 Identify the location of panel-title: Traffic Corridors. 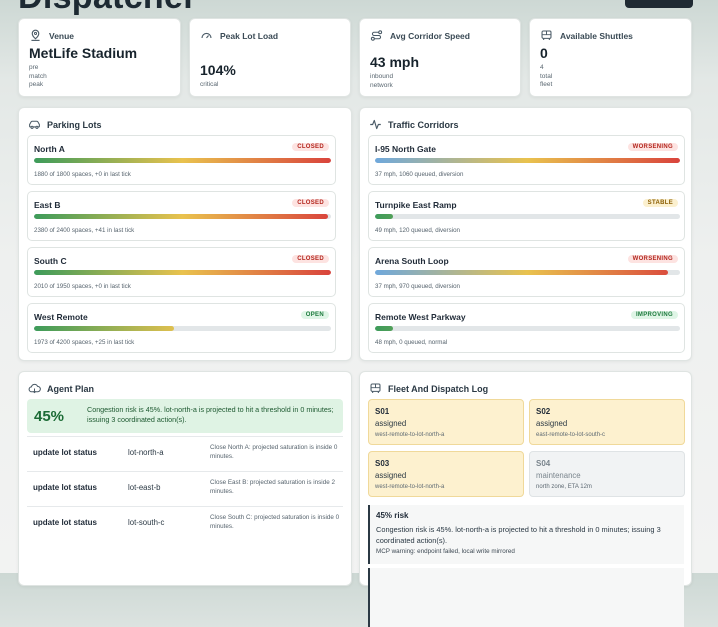
(423, 124).